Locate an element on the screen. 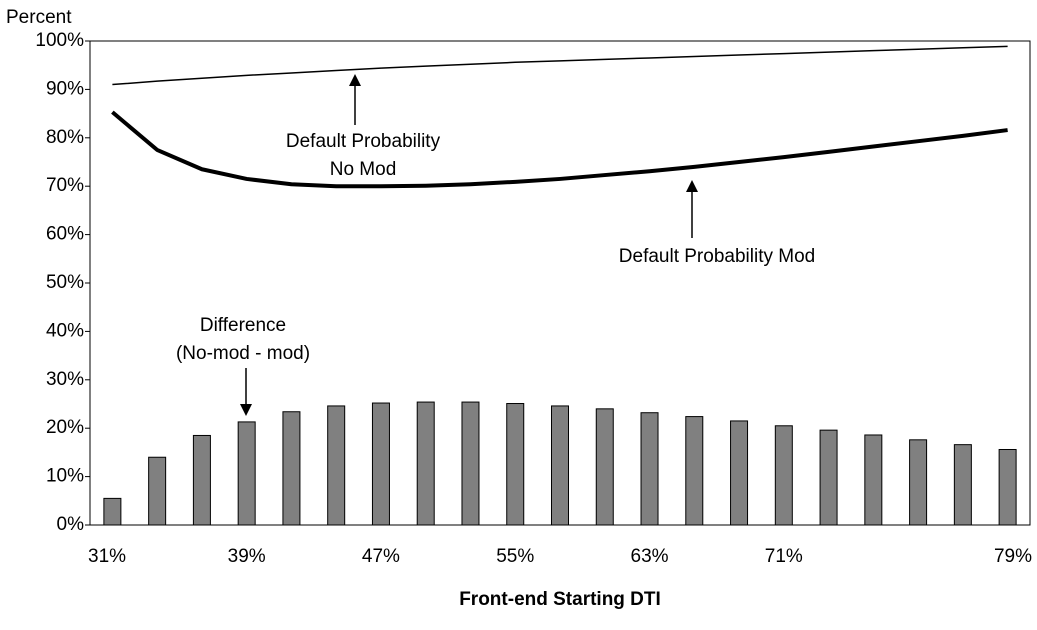 This screenshot has width=1037, height=630. y-tick-label: 30% is located at coordinates (65, 379).